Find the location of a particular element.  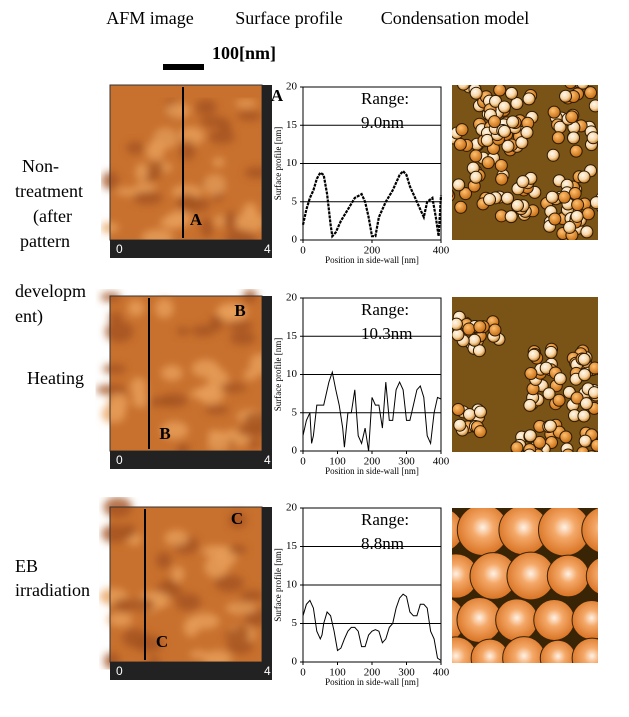

x-tick-label: 100 is located at coordinates (337, 462).